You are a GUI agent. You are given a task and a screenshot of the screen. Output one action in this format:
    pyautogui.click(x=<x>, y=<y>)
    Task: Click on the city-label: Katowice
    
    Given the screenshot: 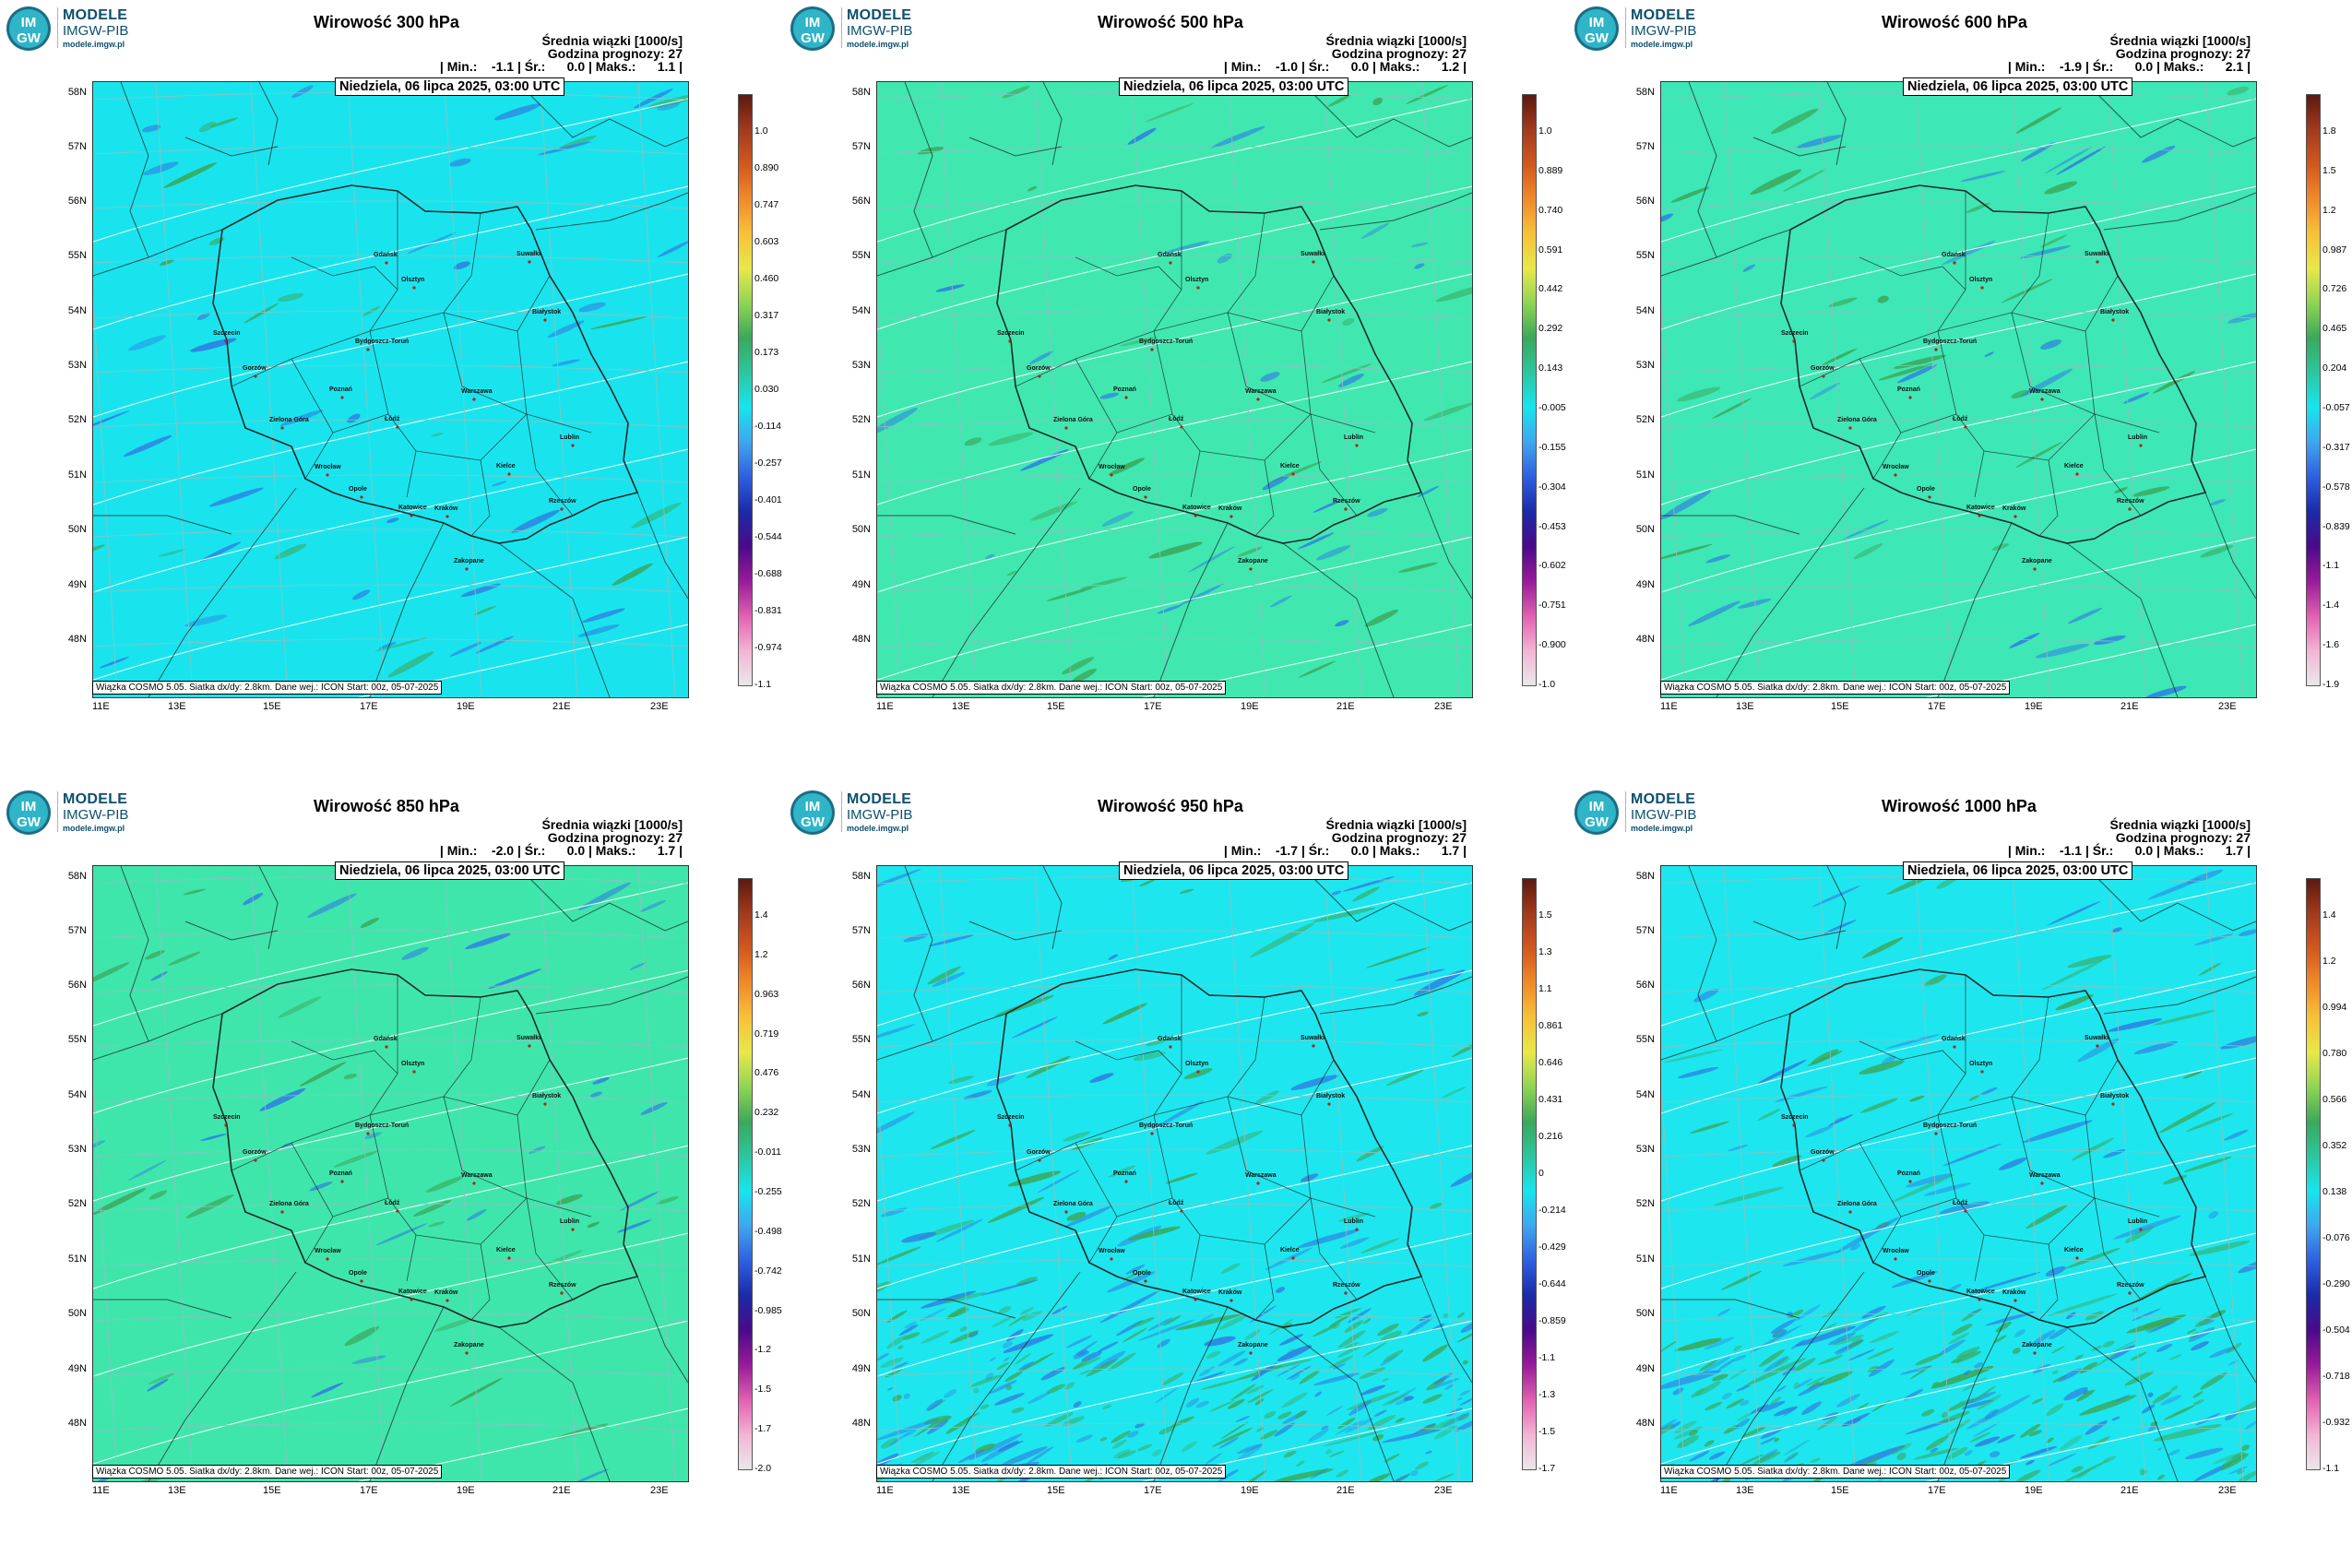 What is the action you would take?
    pyautogui.click(x=1196, y=1292)
    